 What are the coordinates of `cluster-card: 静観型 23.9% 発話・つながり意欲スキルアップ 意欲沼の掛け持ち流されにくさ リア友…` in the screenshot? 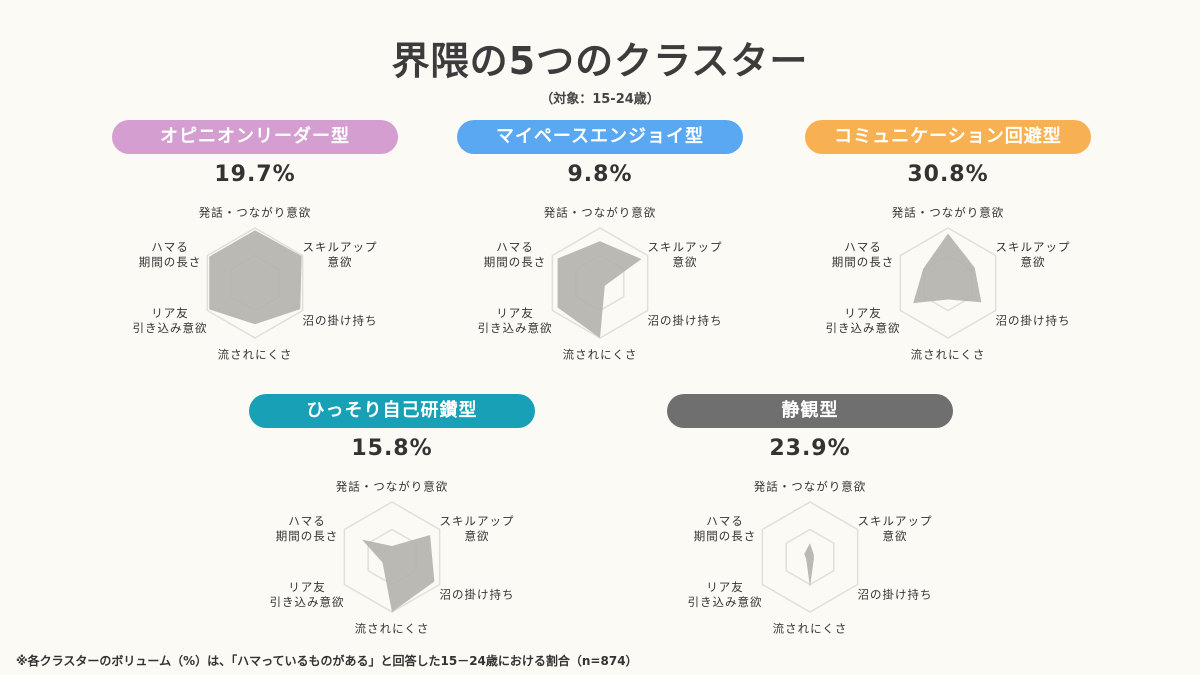 It's located at (810, 519).